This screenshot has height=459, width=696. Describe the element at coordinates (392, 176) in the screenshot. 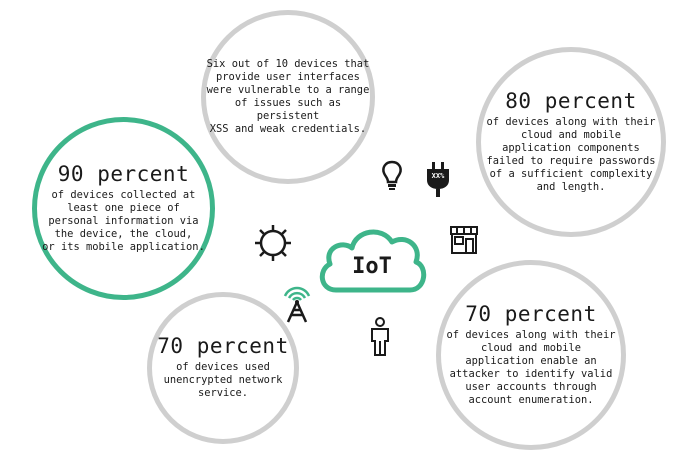

I see `lightbulb-icon` at that location.